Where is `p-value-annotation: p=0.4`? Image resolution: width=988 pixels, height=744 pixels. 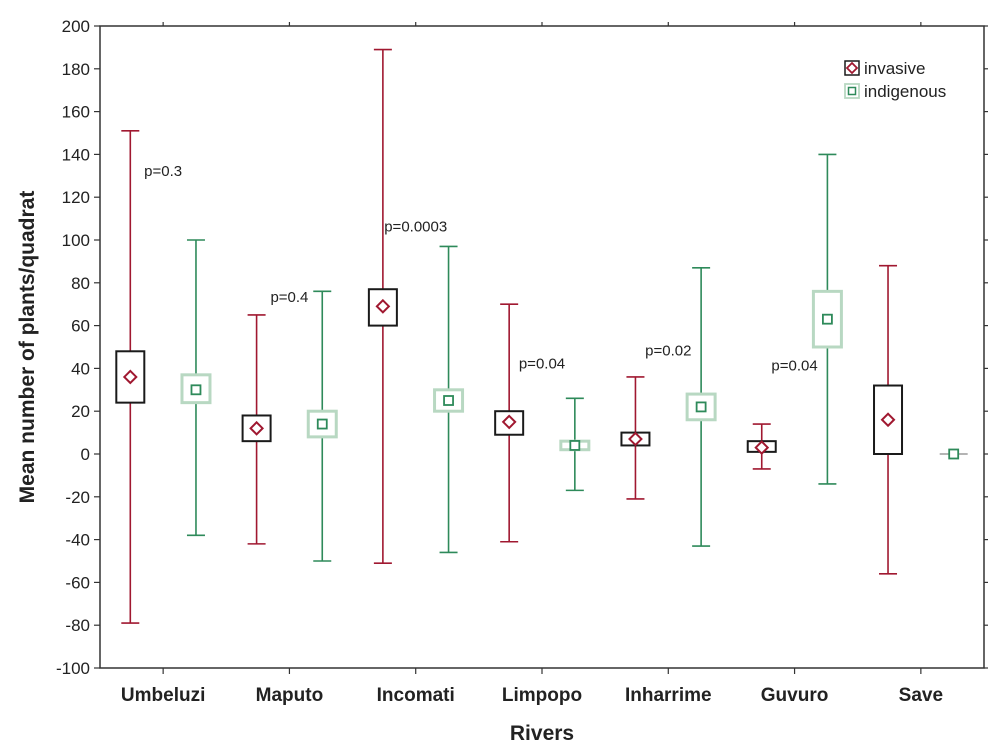
p-value-annotation: p=0.4 is located at coordinates (289, 297).